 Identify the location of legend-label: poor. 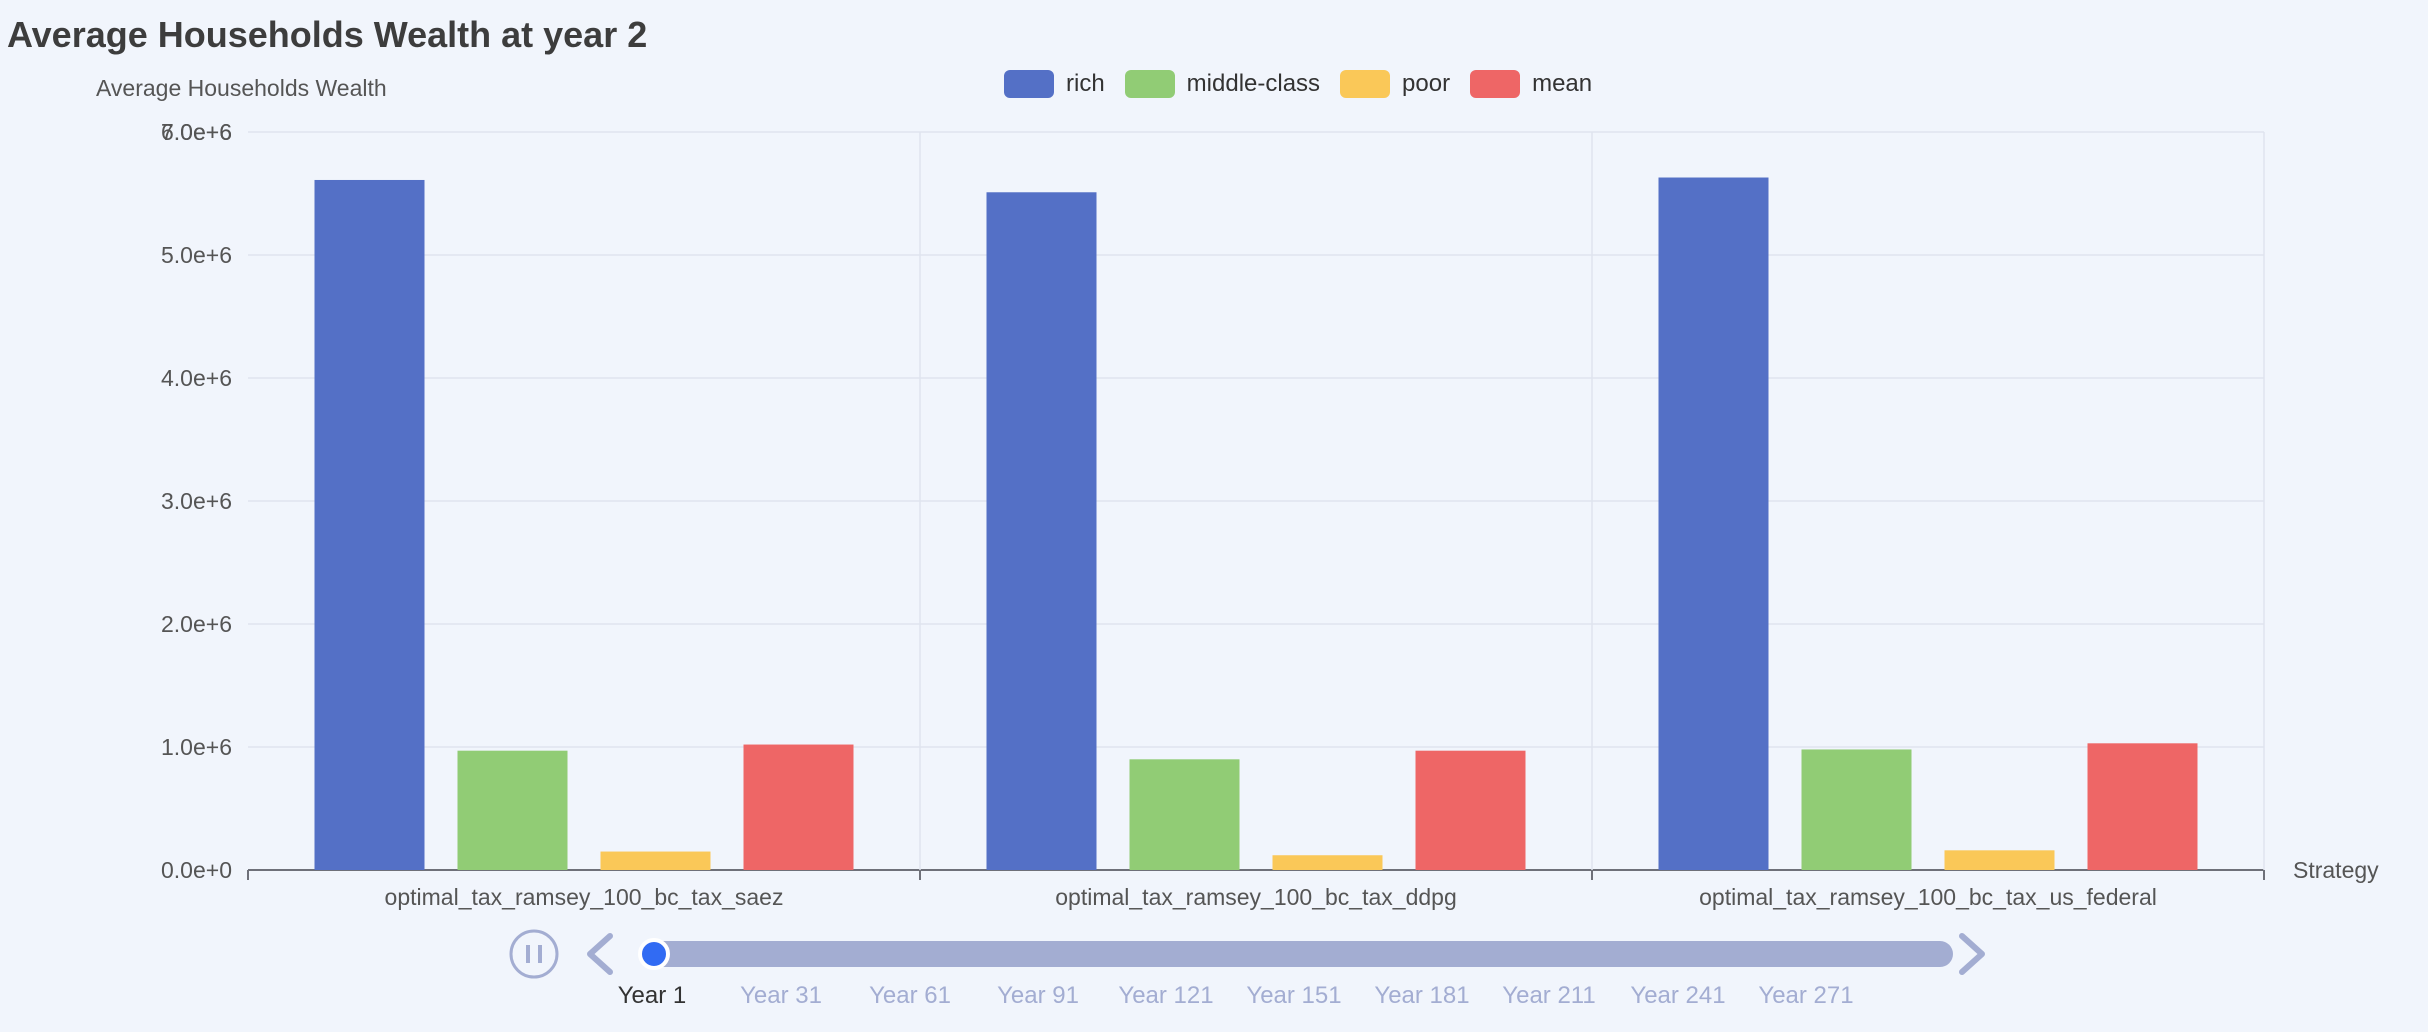
(1426, 83).